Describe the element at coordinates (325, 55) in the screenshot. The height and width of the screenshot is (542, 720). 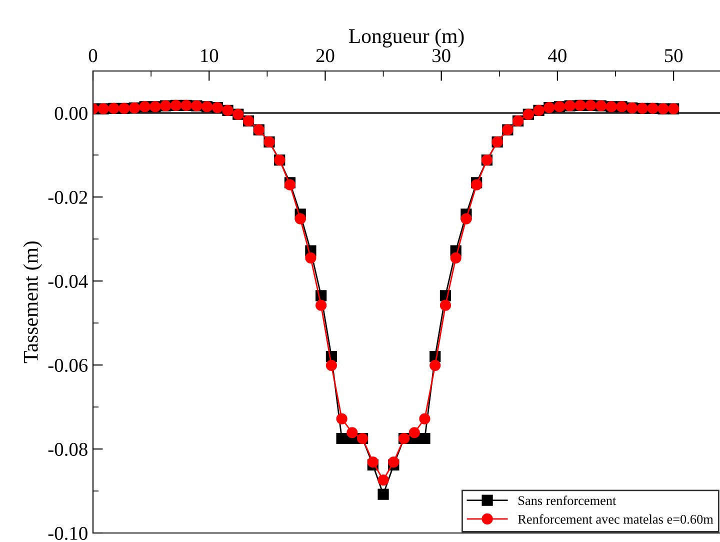
I see `x-tick-label: 20` at that location.